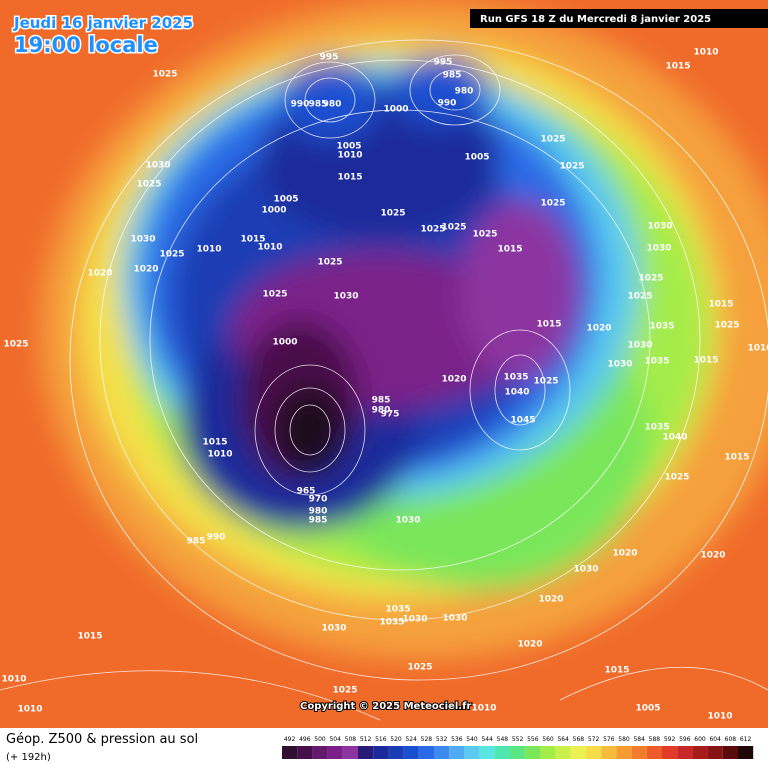 This screenshot has width=768, height=768. What do you see at coordinates (472, 739) in the screenshot?
I see `scale-label: 540` at bounding box center [472, 739].